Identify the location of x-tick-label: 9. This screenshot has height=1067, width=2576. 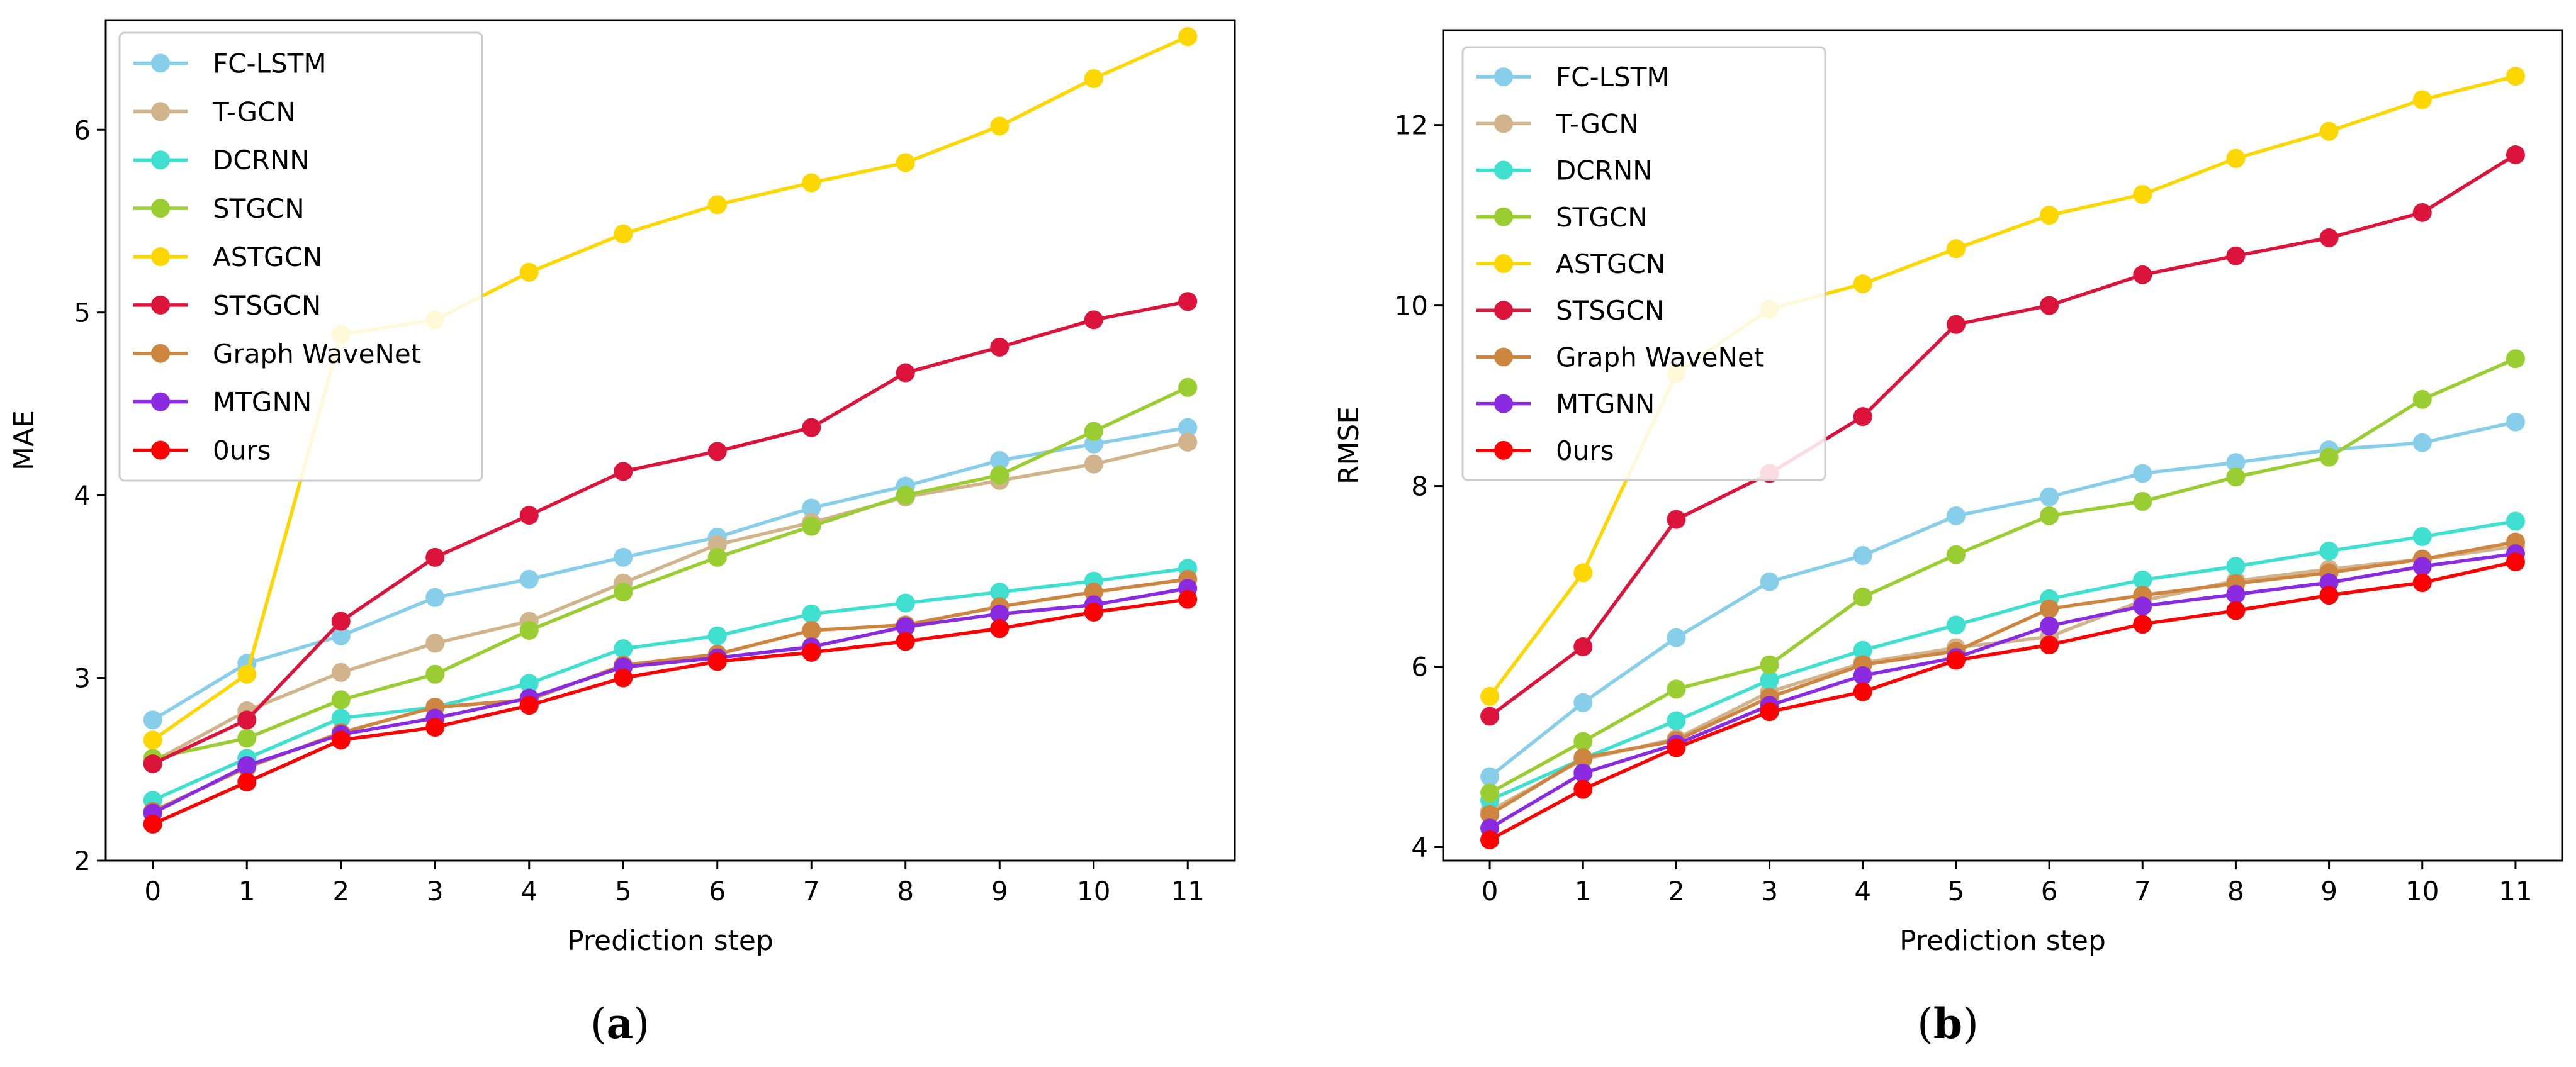
(999, 891).